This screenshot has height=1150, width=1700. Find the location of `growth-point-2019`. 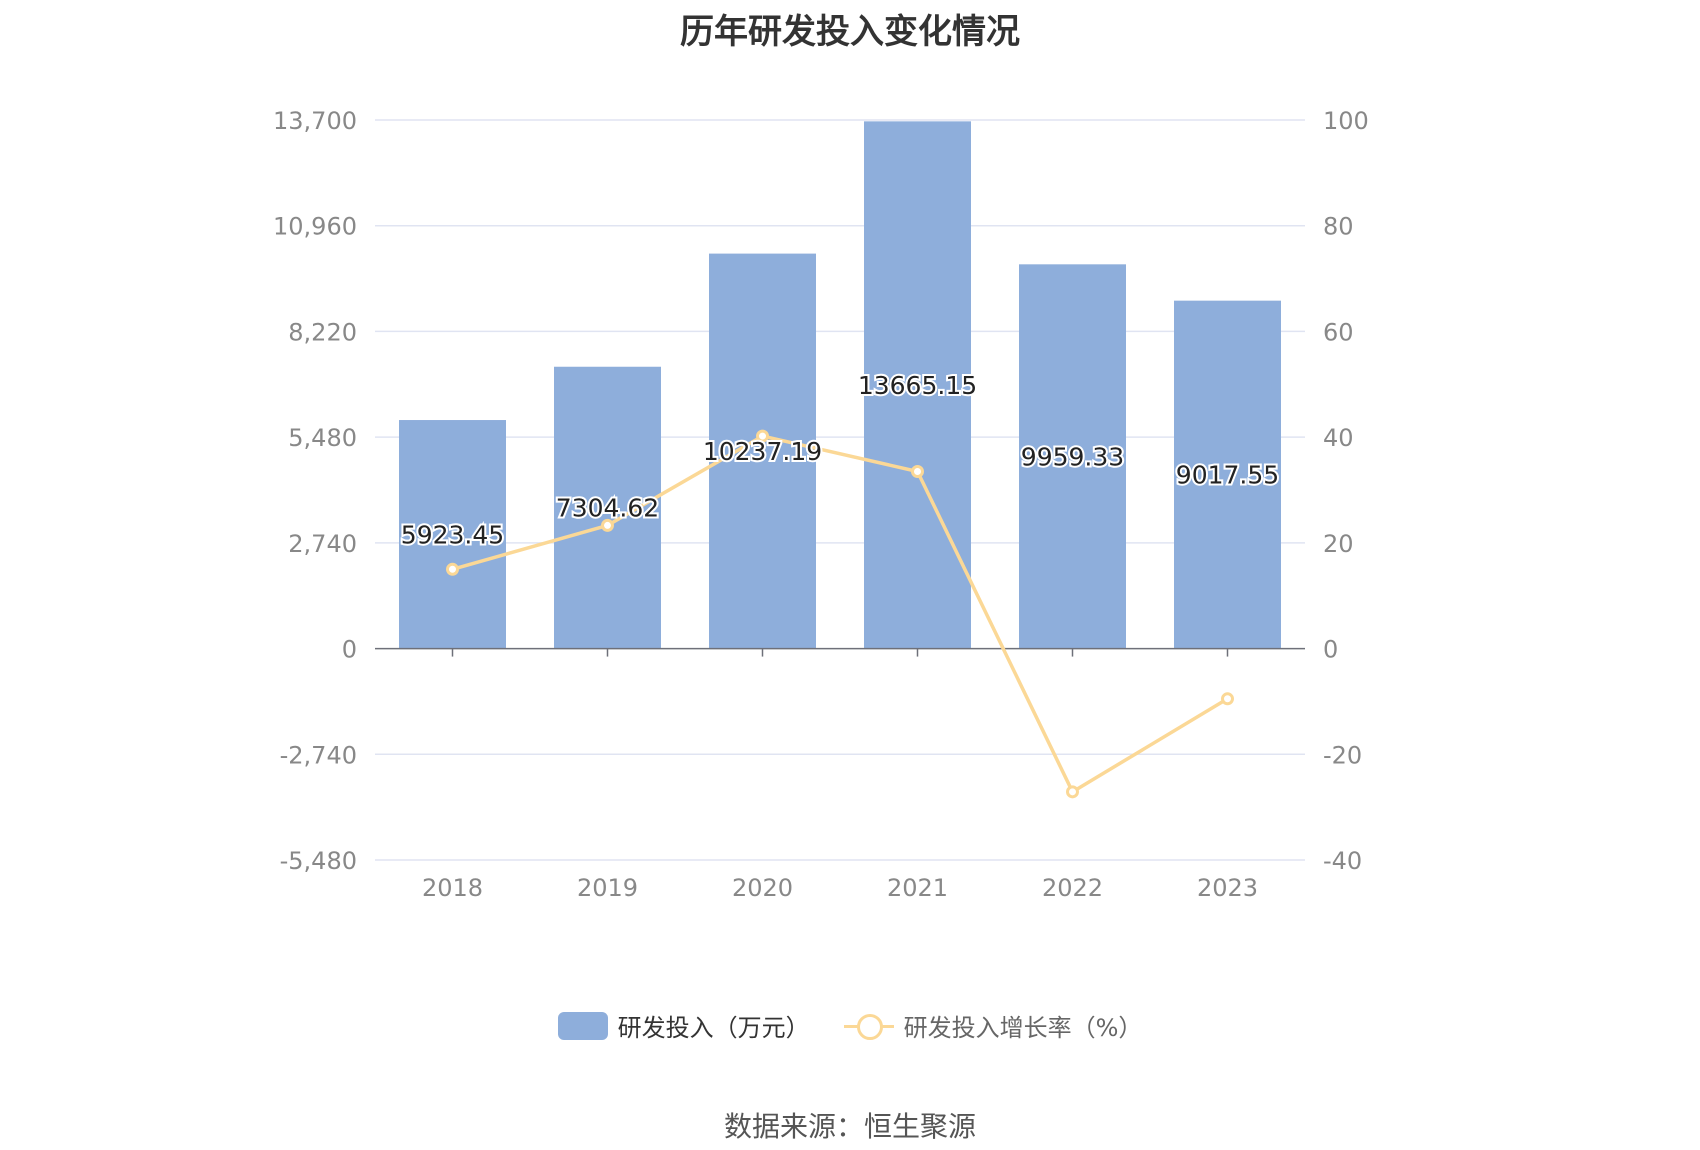

growth-point-2019 is located at coordinates (607, 525).